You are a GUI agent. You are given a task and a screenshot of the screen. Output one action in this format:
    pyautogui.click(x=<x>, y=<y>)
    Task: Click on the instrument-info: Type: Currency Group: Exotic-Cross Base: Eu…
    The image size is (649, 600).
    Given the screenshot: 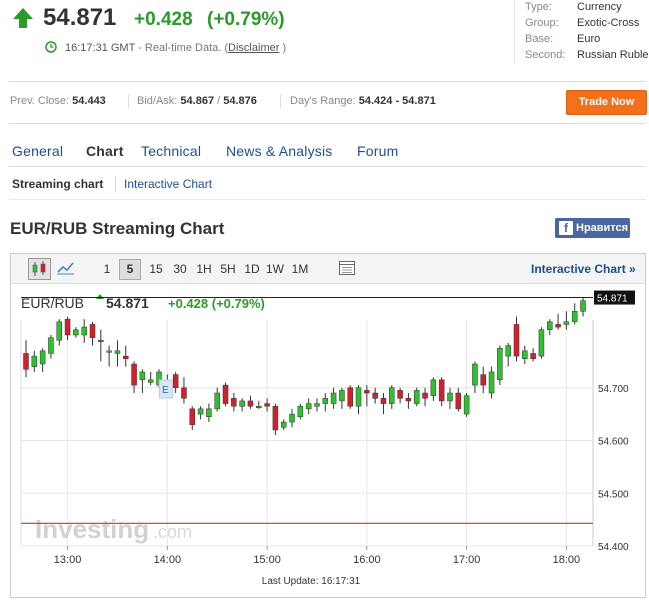 What is the action you would take?
    pyautogui.click(x=581, y=32)
    